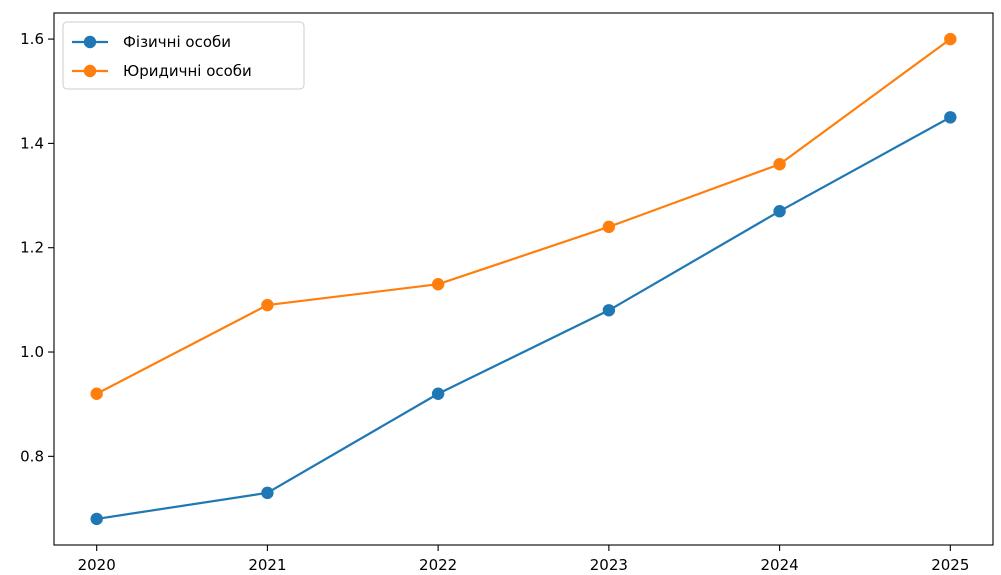 The image size is (1001, 575). What do you see at coordinates (438, 565) in the screenshot?
I see `x-tick-label-2022: 2022` at bounding box center [438, 565].